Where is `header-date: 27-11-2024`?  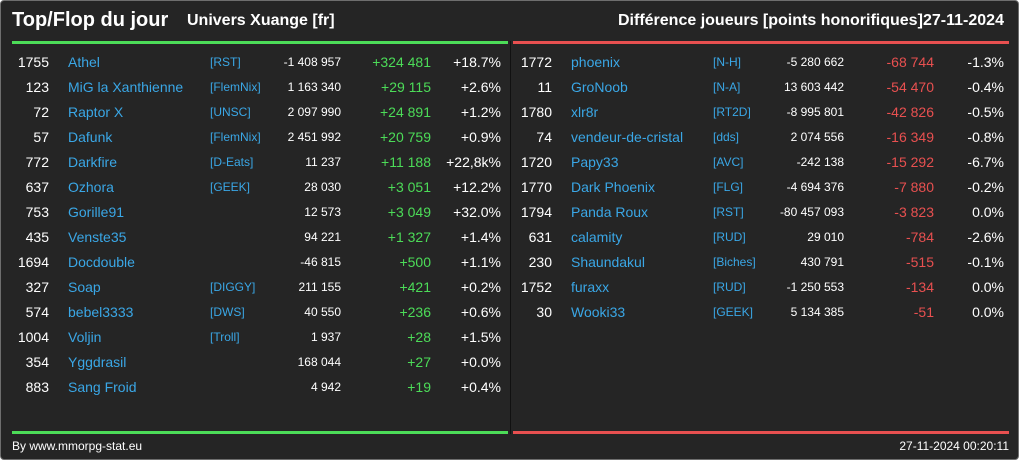
header-date: 27-11-2024 is located at coordinates (963, 20).